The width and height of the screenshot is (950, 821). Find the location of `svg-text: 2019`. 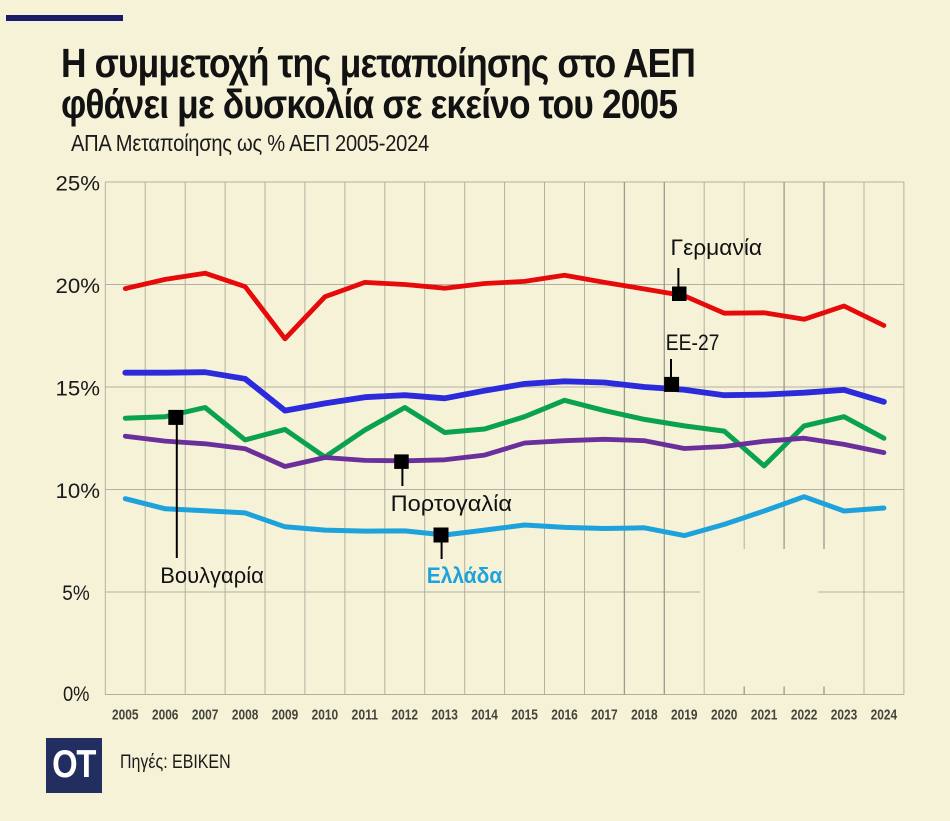

svg-text: 2019 is located at coordinates (684, 715).